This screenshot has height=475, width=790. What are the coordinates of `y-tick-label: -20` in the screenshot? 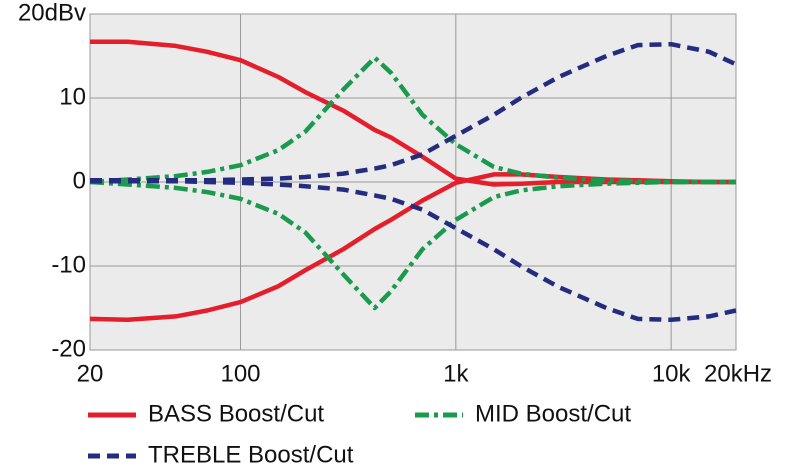 It's located at (68, 348).